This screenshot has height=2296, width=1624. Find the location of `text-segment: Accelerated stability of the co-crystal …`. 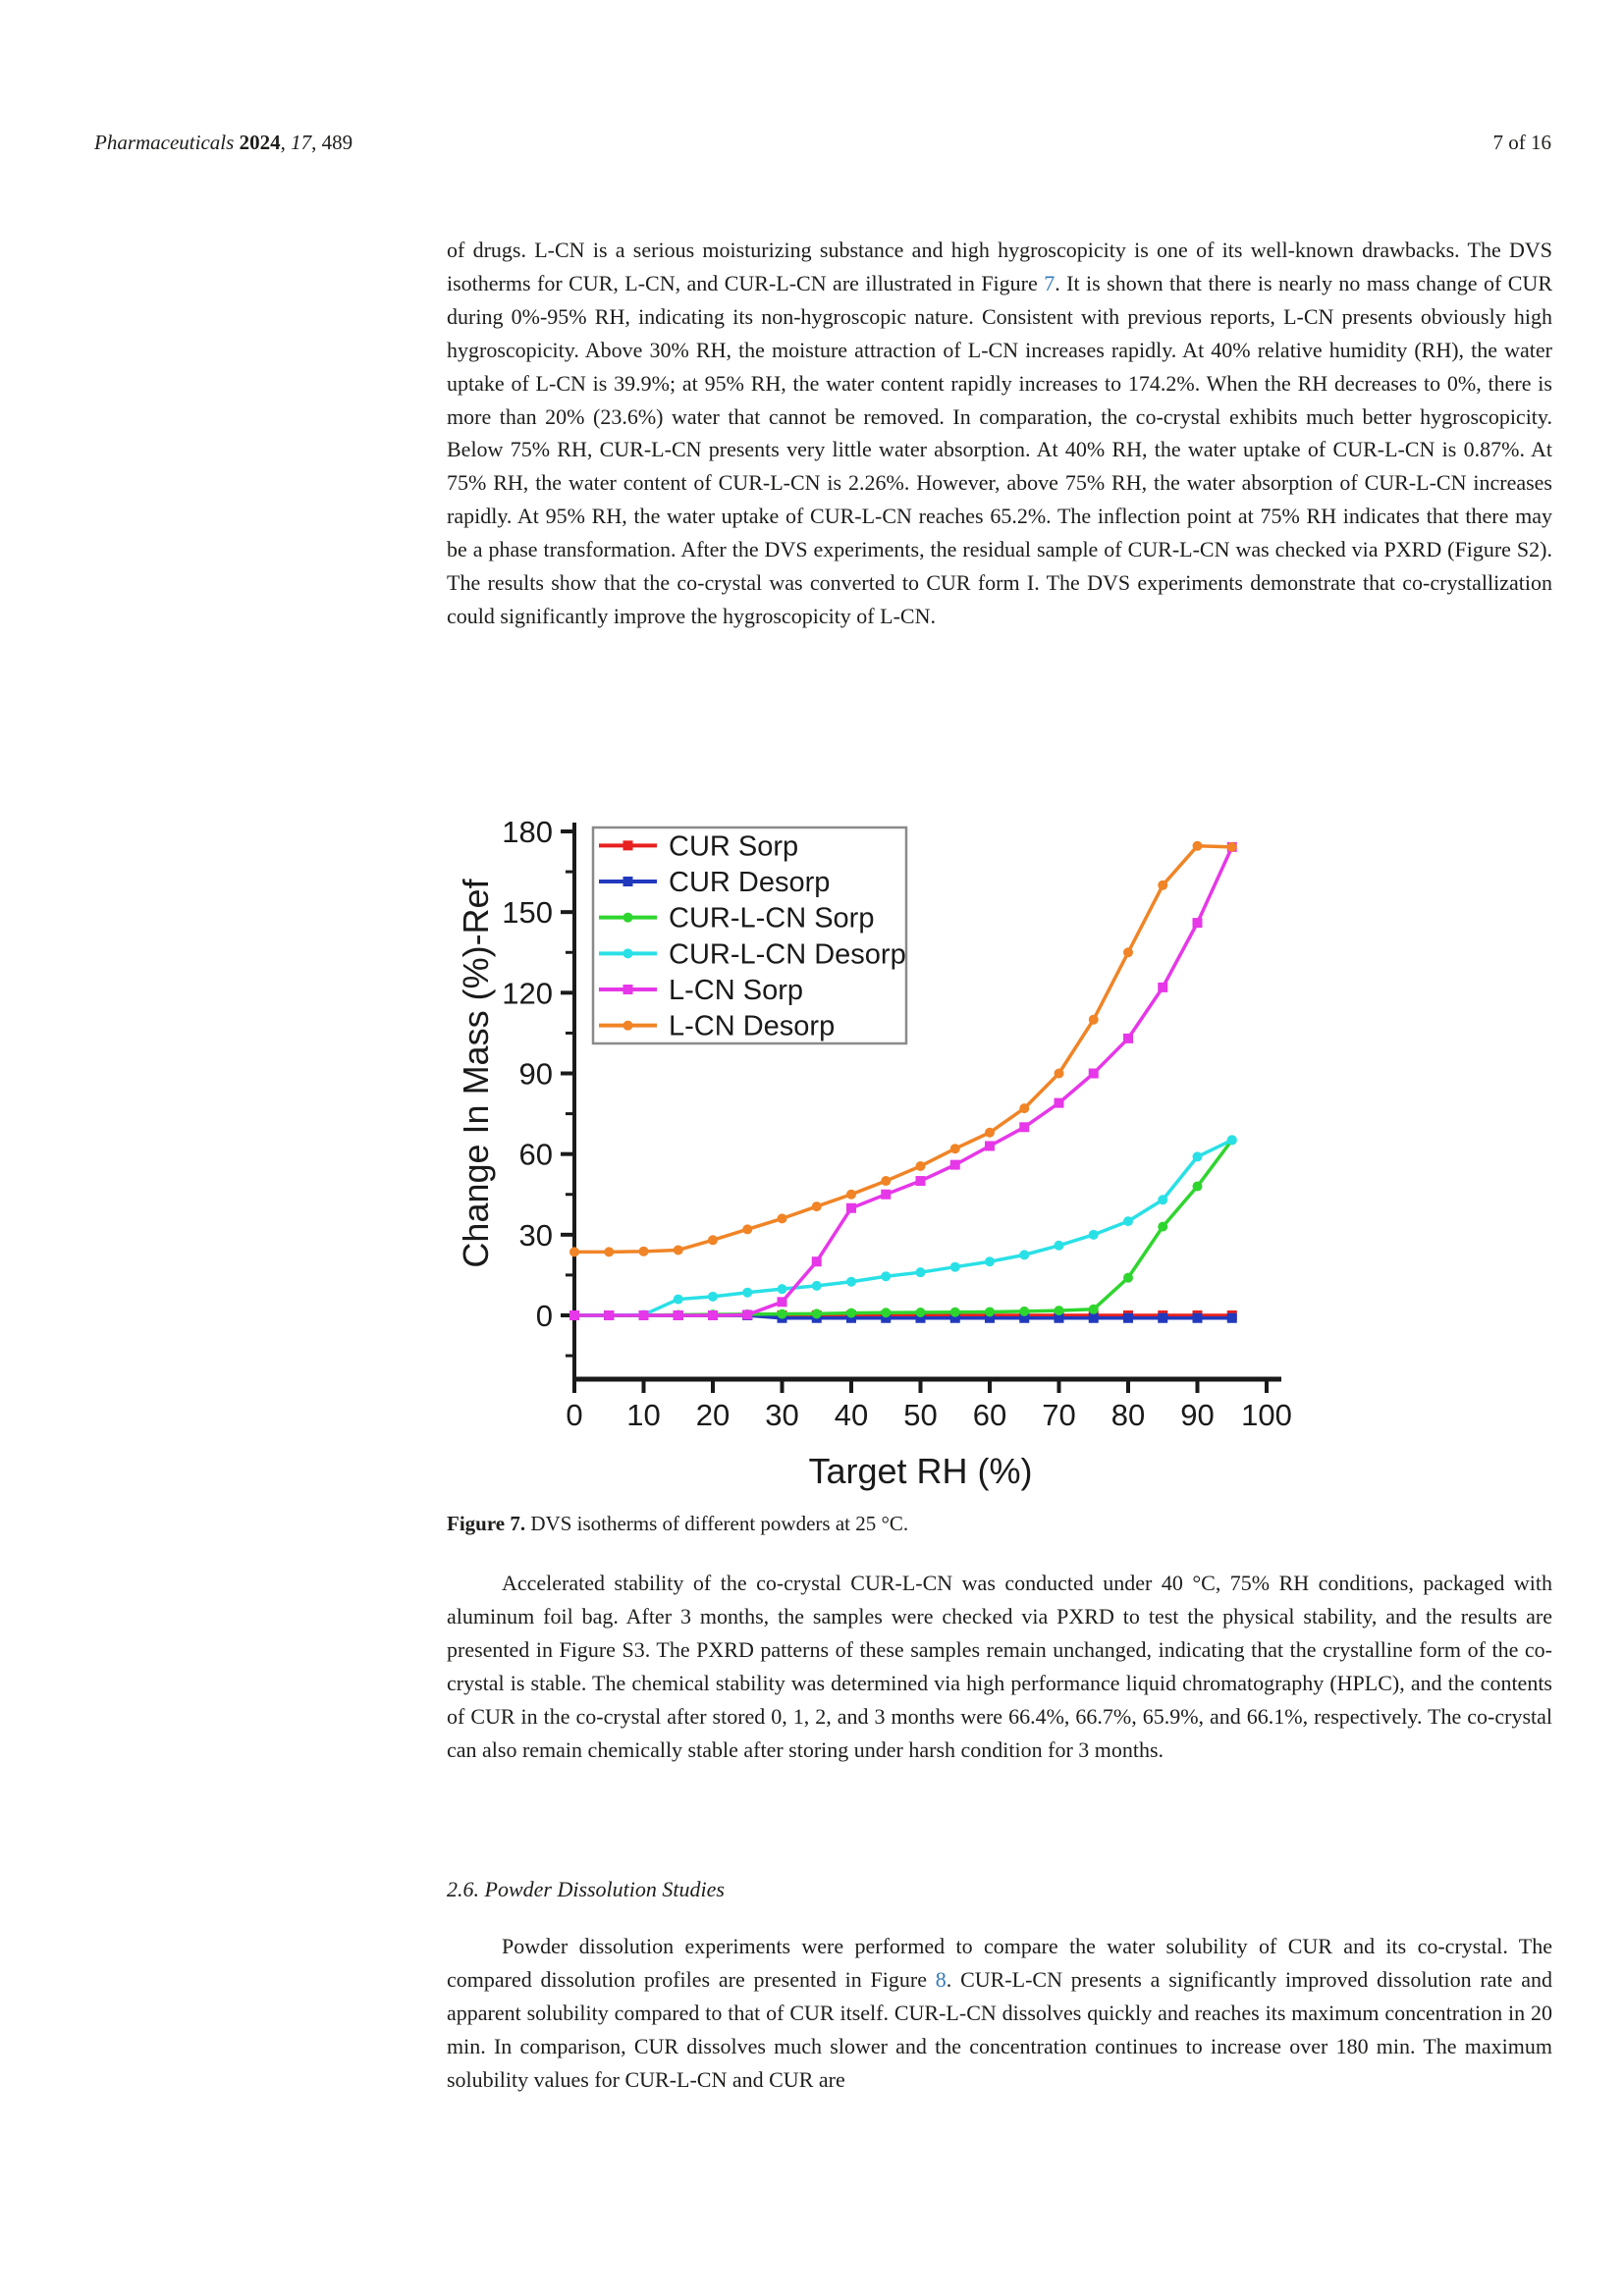

text-segment: Accelerated stability of the co-crystal … is located at coordinates (999, 1666).